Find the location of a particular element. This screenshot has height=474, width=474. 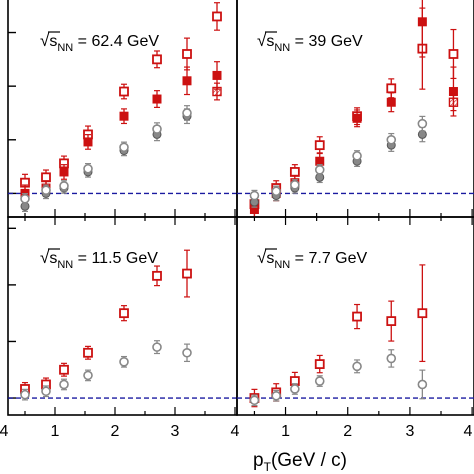

x-axis-title: pT(GeV / c) is located at coordinates (300, 462).